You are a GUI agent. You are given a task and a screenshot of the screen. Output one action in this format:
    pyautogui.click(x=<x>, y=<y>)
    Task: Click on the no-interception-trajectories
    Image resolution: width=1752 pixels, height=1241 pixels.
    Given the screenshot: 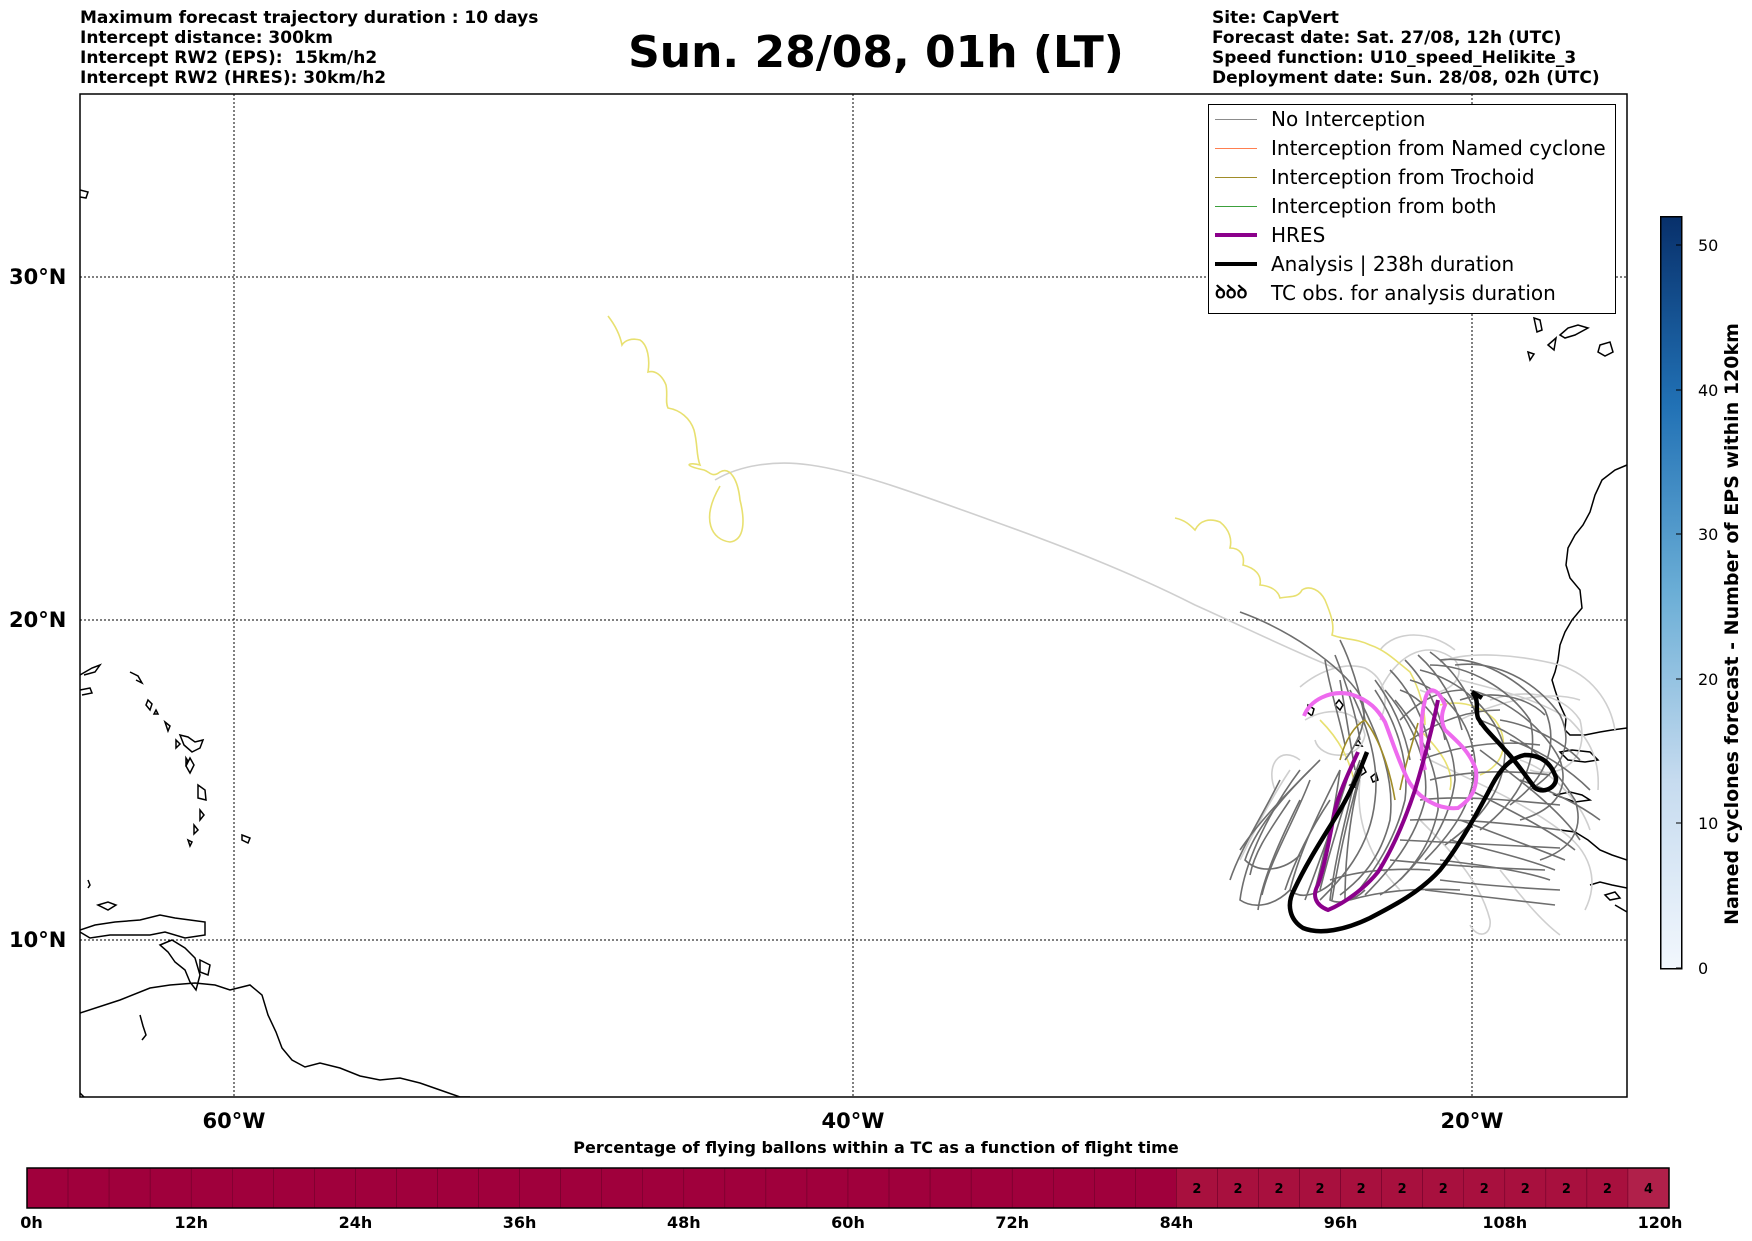 What is the action you would take?
    pyautogui.click(x=1415, y=761)
    